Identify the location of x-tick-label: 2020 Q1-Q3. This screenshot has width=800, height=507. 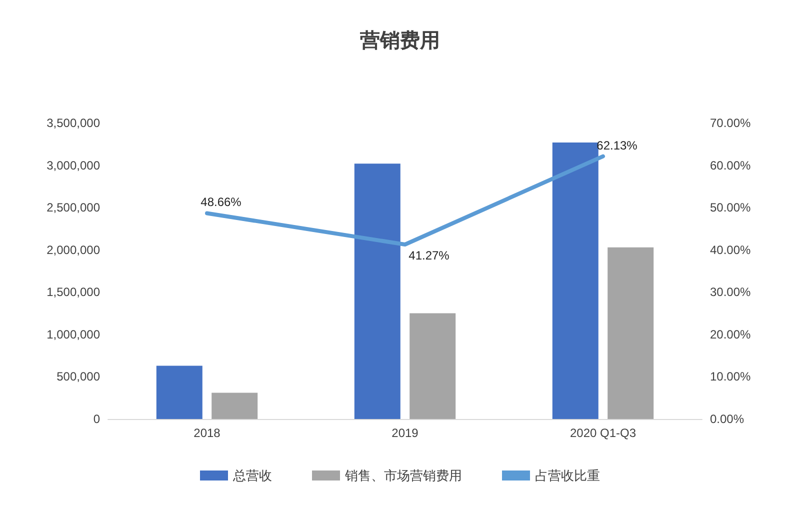
(603, 433).